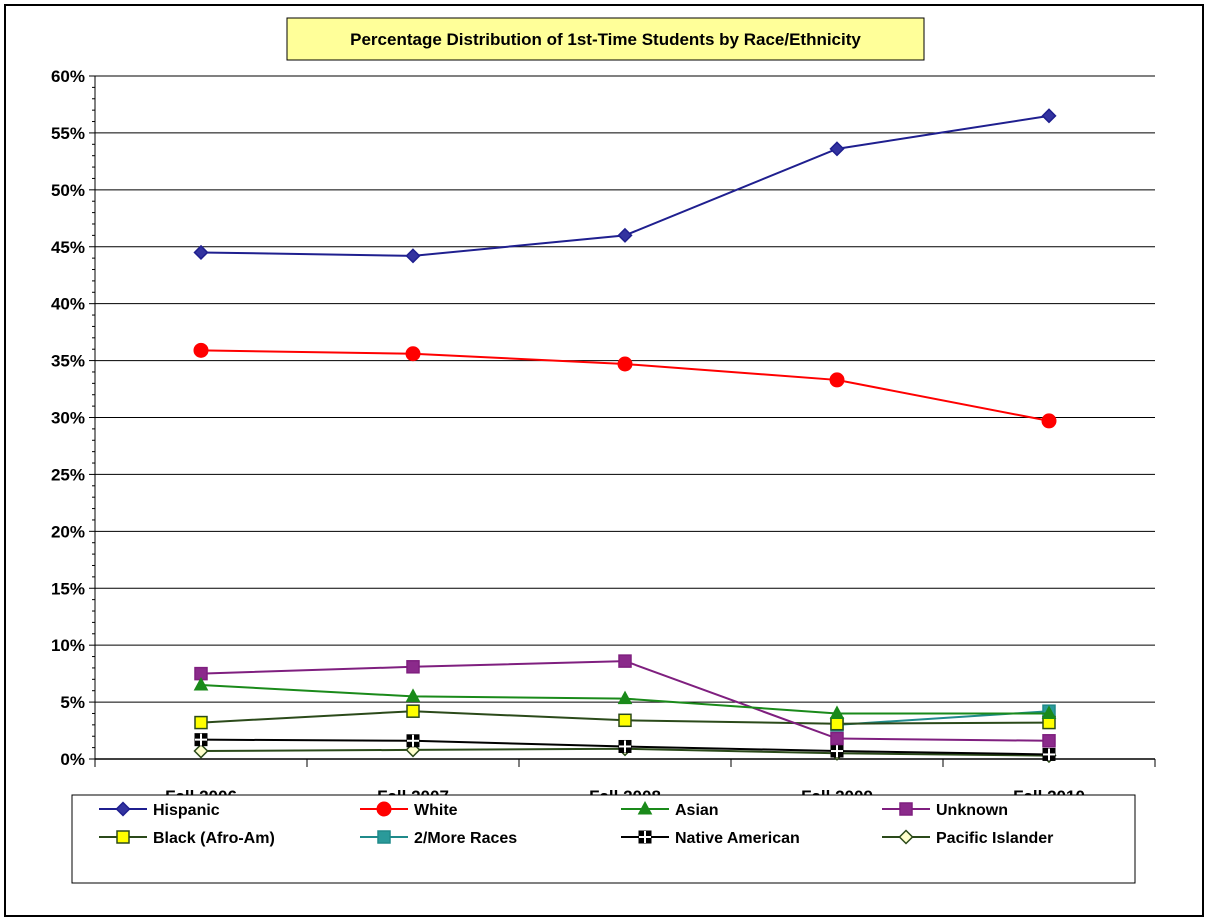 The height and width of the screenshot is (921, 1208). Describe the element at coordinates (72, 759) in the screenshot. I see `y-tick-label: 0%` at that location.